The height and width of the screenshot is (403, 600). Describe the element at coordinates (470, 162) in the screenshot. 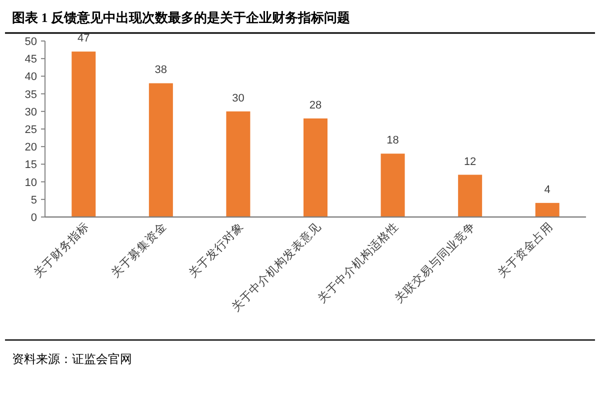

I see `data-label: 12` at that location.